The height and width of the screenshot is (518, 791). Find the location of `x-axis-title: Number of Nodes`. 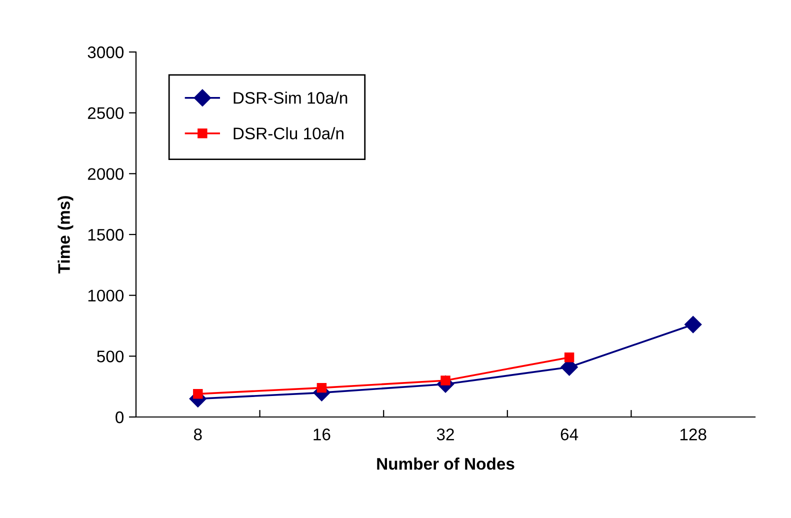

x-axis-title: Number of Nodes is located at coordinates (445, 464).